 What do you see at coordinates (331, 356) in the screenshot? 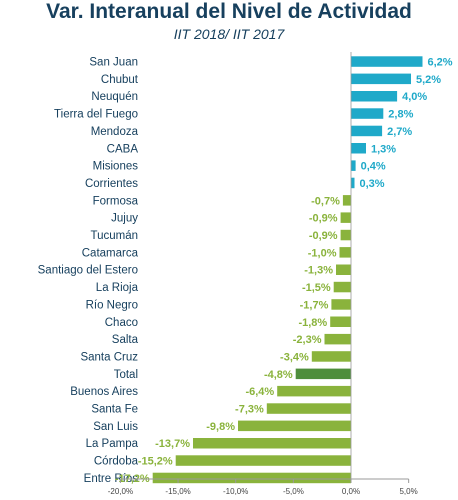
I see `bar-santa-cruz` at bounding box center [331, 356].